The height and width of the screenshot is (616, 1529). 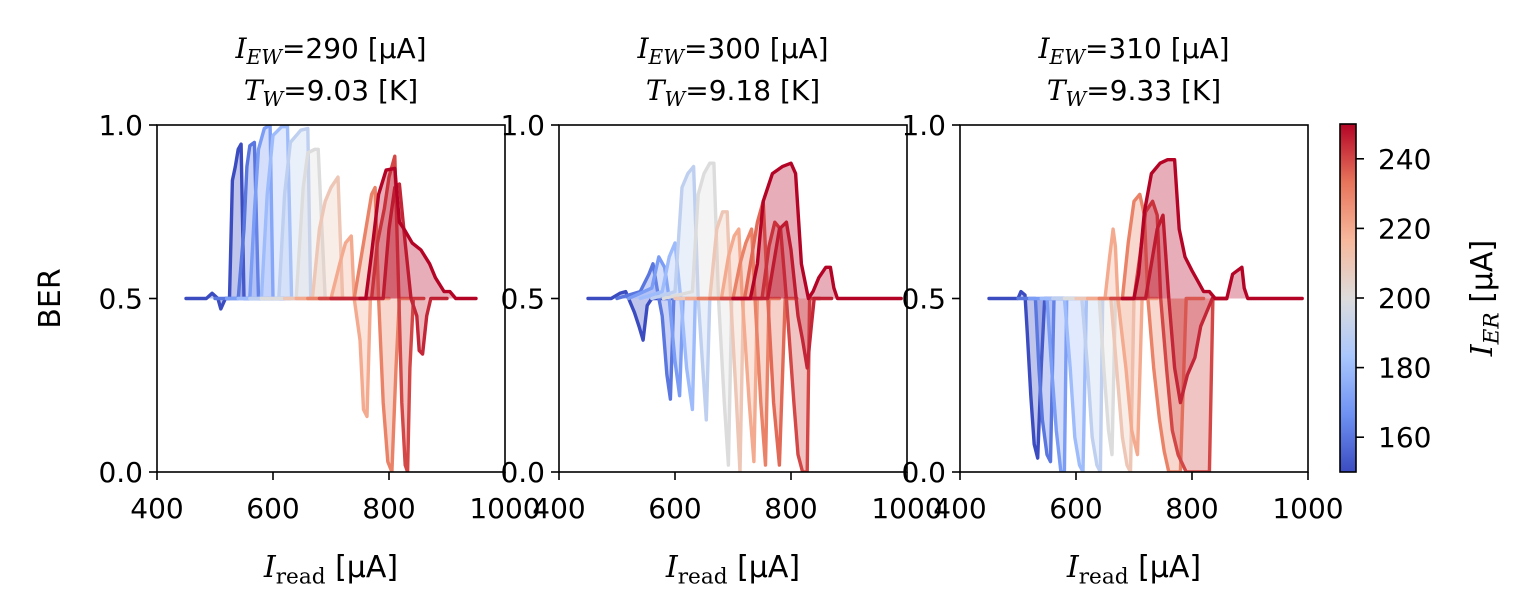 What do you see at coordinates (1404, 228) in the screenshot?
I see `colorbar-tick-label: 220` at bounding box center [1404, 228].